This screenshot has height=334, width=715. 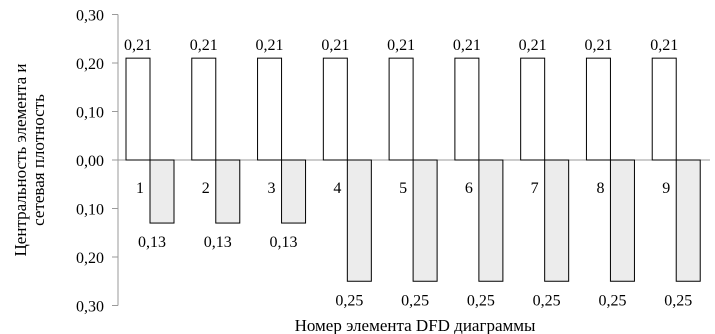 I want to click on category-label: 2, so click(x=206, y=188).